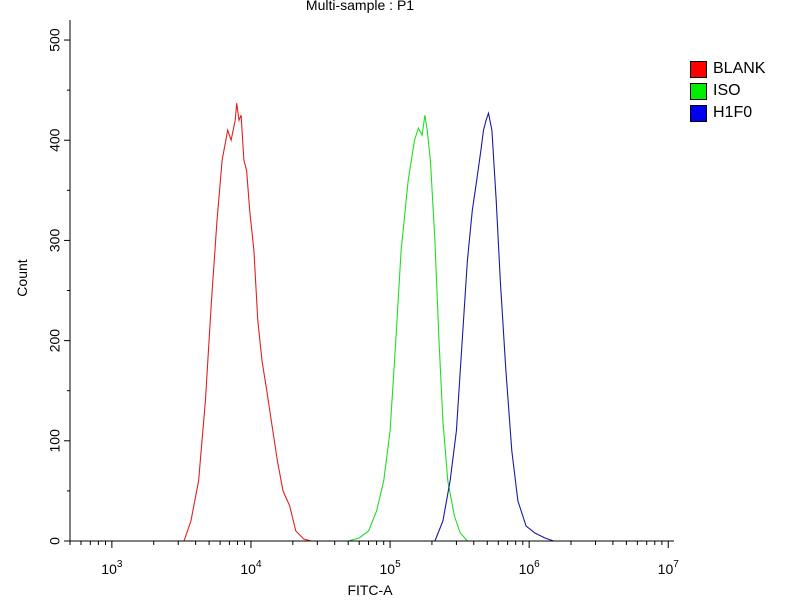 The height and width of the screenshot is (600, 800). I want to click on series-line-iso, so click(408, 328).